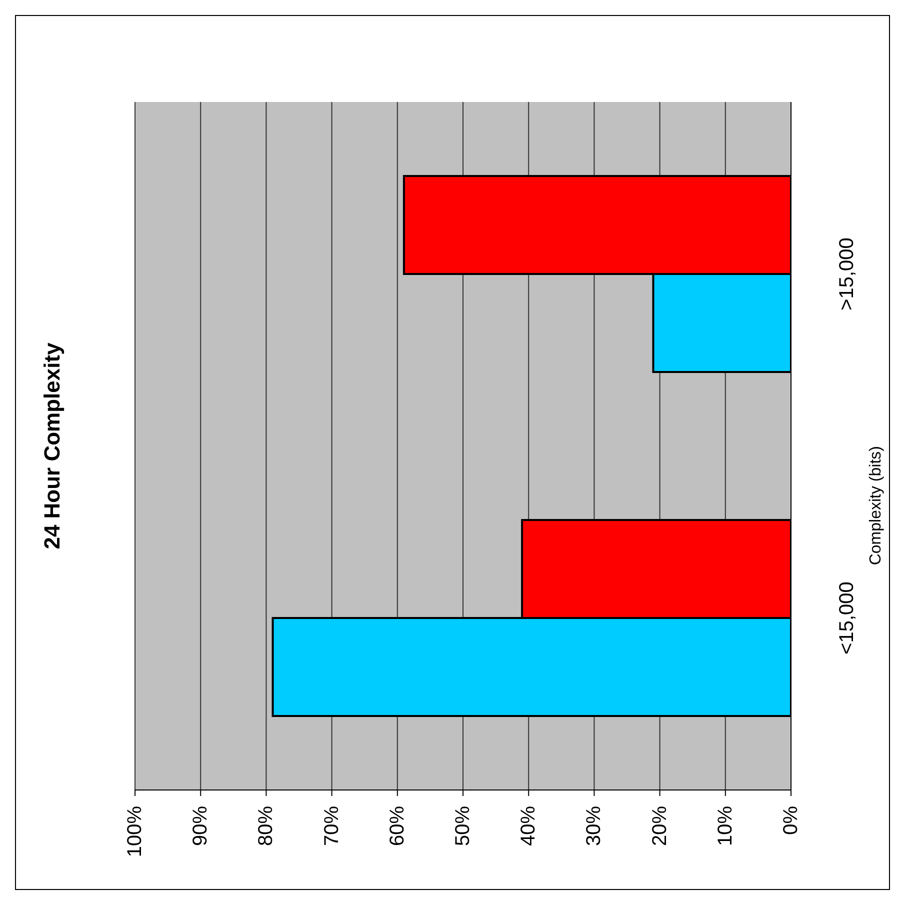  I want to click on x-tick-label: 0%, so click(791, 820).